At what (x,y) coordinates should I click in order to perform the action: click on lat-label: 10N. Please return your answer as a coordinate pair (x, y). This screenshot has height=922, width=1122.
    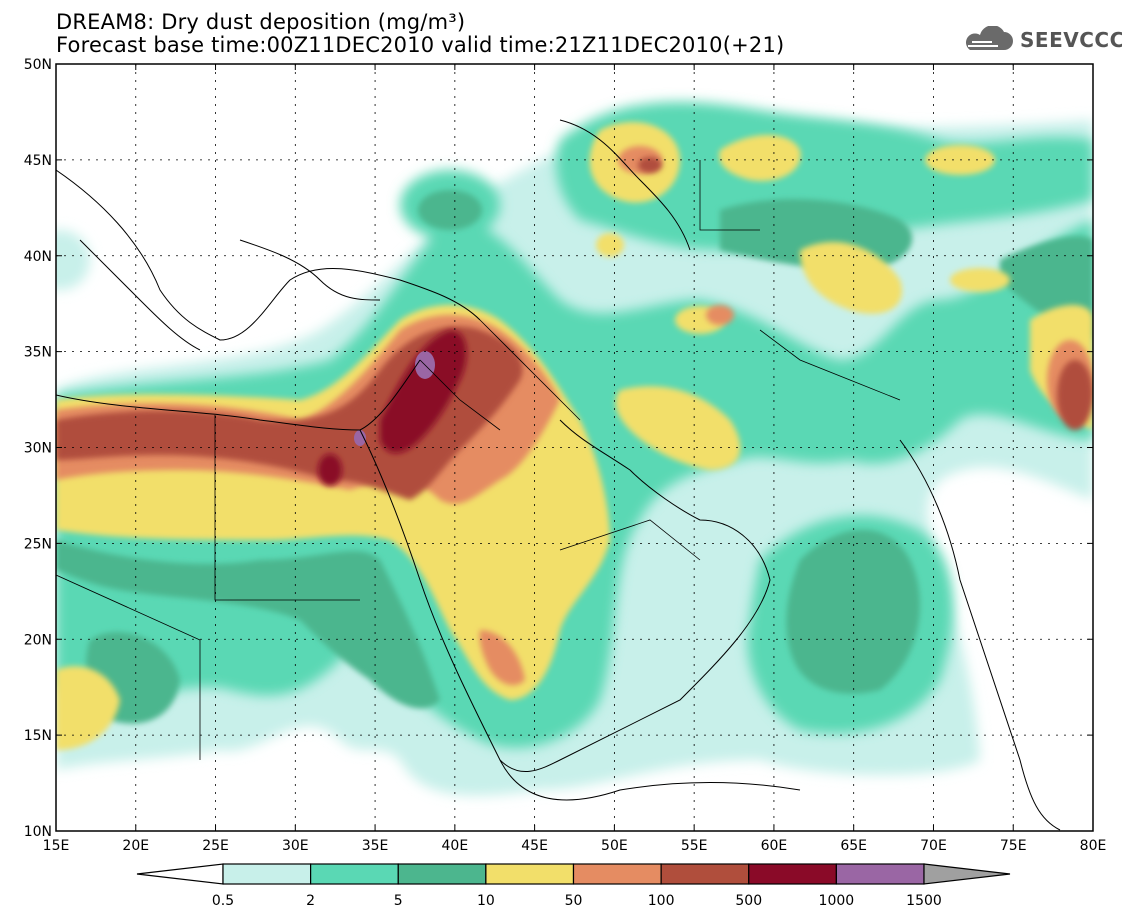
    Looking at the image, I should click on (38, 832).